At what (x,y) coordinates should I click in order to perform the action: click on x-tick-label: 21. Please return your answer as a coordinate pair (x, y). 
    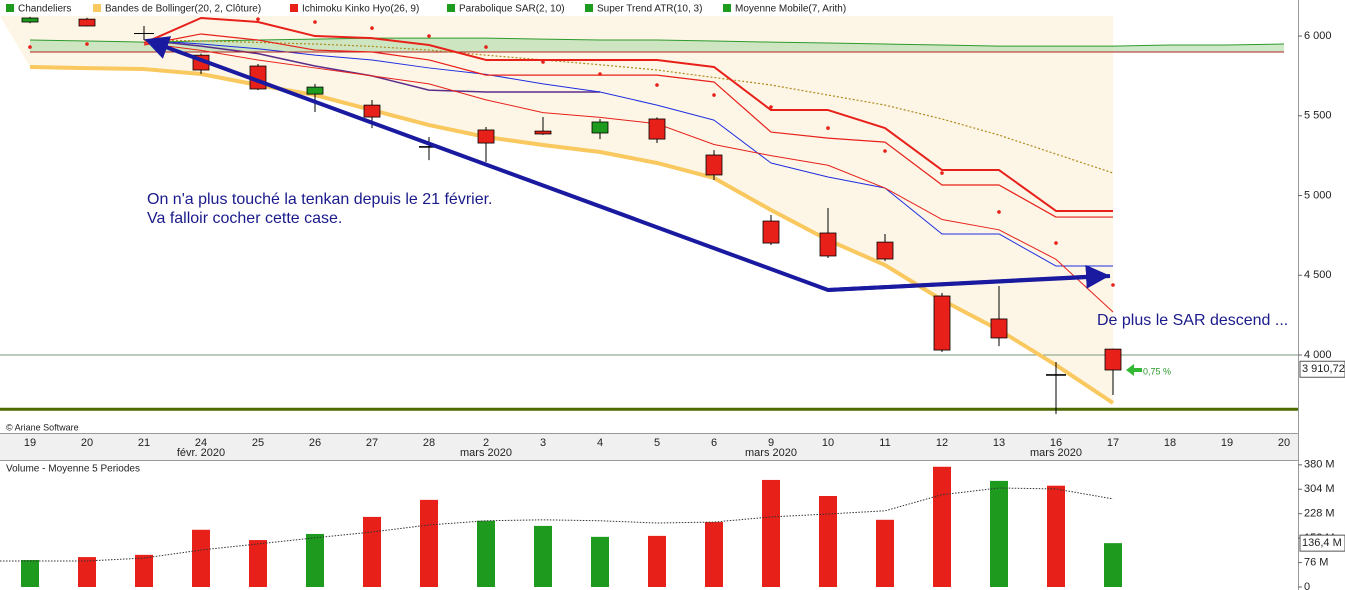
    Looking at the image, I should click on (144, 443).